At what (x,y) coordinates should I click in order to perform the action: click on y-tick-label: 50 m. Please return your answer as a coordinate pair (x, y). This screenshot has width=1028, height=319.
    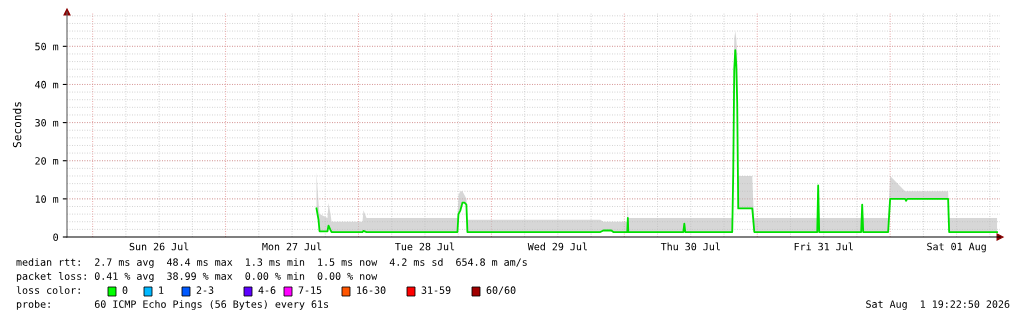
    Looking at the image, I should click on (47, 46).